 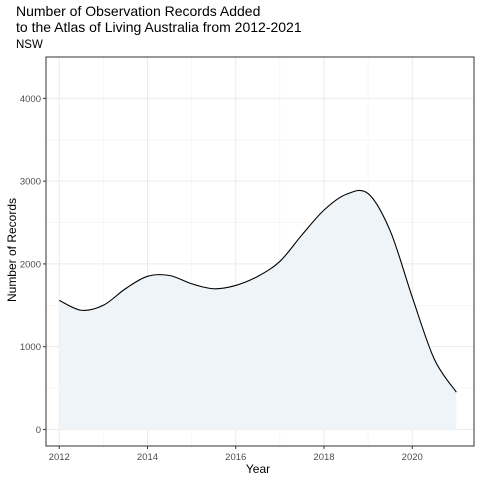 I want to click on y-tick-label: 1000, so click(x=30, y=347).